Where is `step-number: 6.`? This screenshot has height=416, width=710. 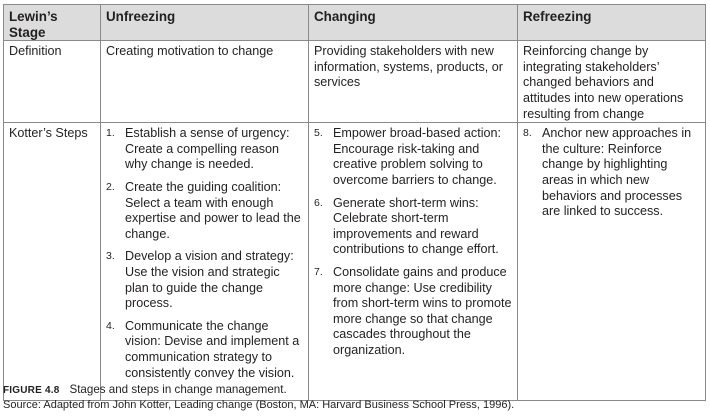
step-number: 6. is located at coordinates (318, 202).